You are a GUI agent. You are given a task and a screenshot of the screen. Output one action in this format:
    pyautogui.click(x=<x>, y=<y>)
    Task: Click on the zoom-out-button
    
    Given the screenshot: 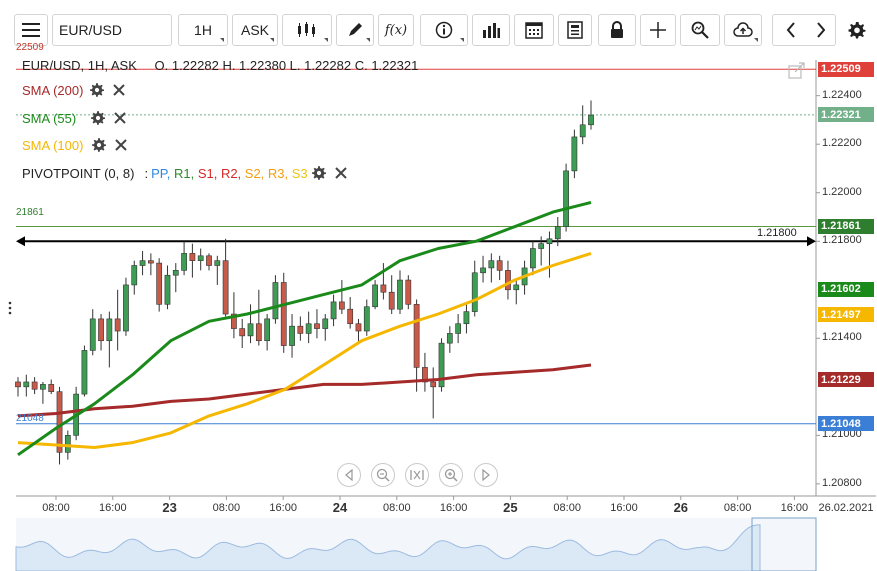 What is the action you would take?
    pyautogui.click(x=383, y=475)
    